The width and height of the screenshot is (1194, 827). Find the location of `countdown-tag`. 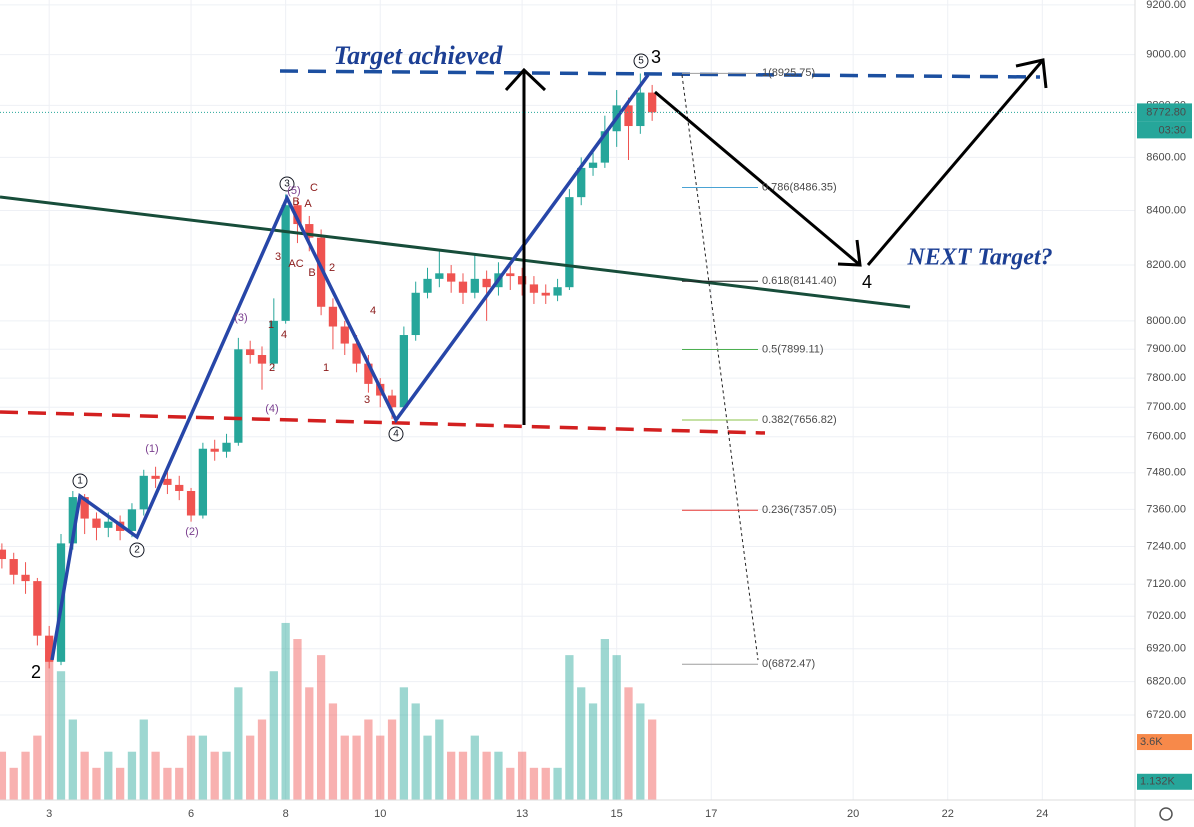

countdown-tag is located at coordinates (1164, 130).